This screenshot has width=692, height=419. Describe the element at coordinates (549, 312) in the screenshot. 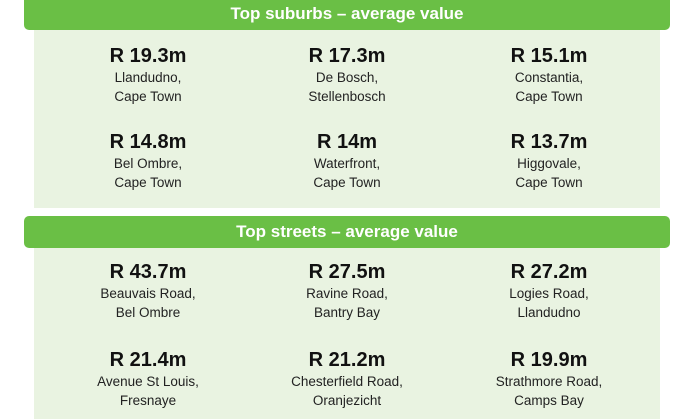

I see `street-suburb: Llandudno` at that location.